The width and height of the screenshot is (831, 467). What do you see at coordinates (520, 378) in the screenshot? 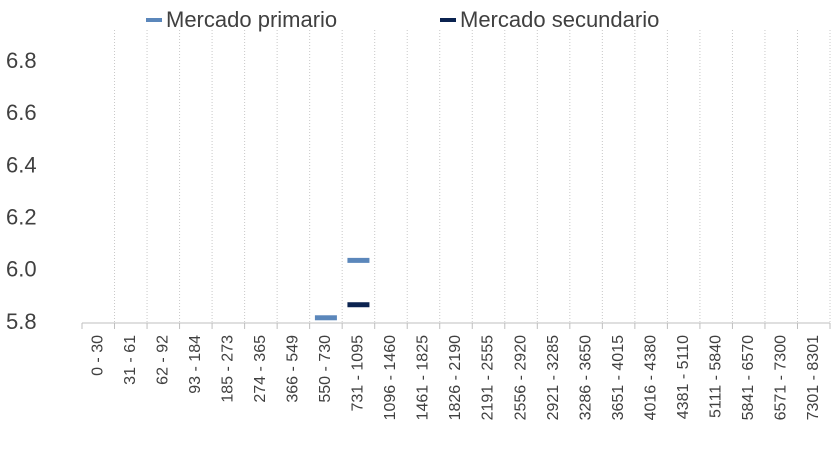
I see `x-tick-label: 2556 - 2920` at bounding box center [520, 378].